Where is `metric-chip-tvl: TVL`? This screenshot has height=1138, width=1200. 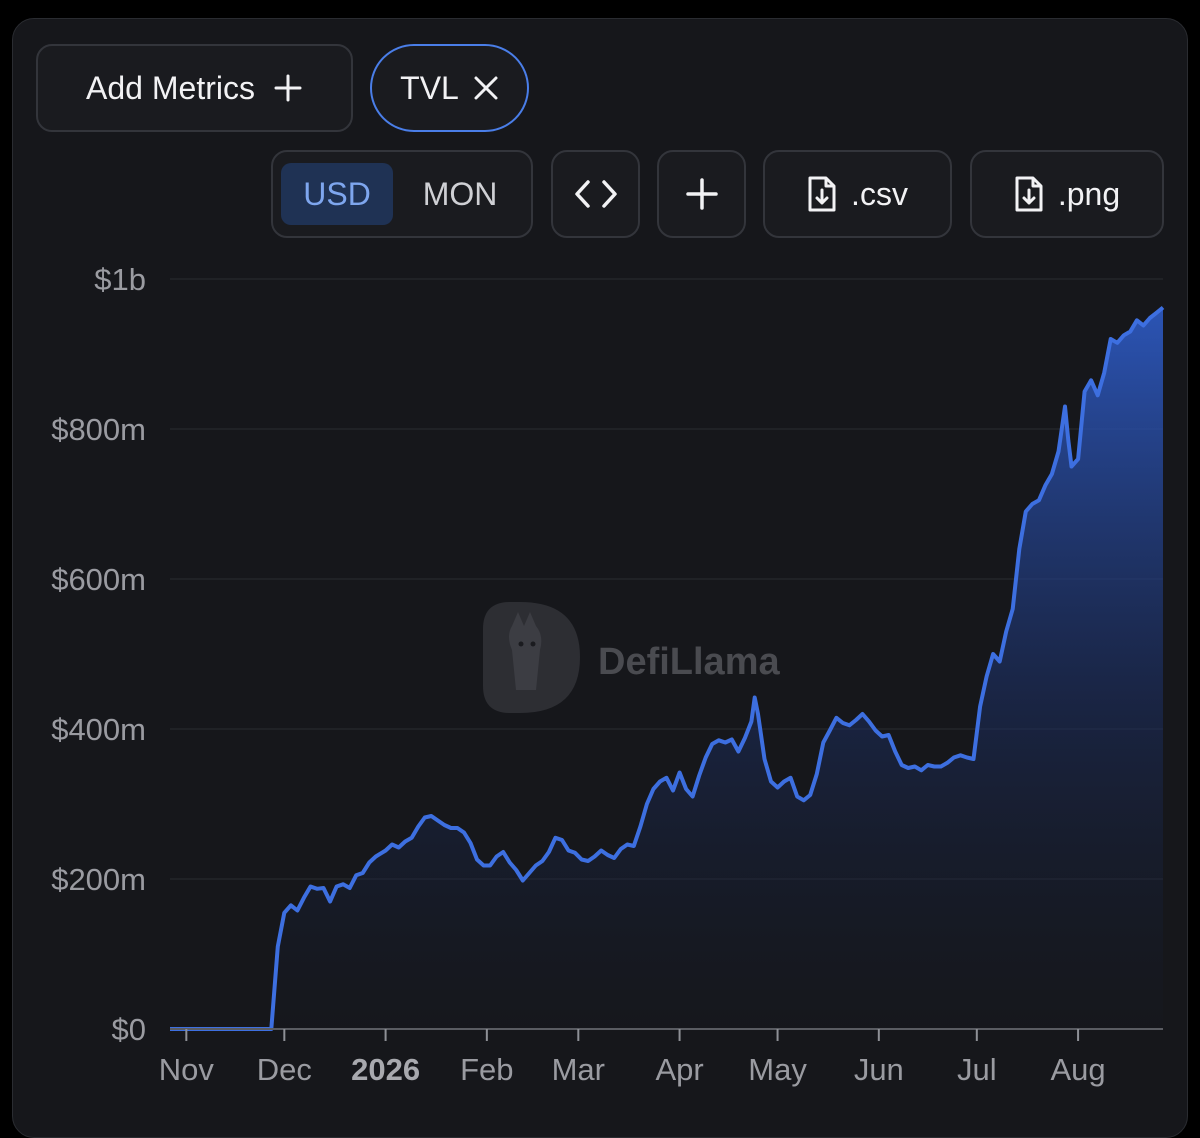 metric-chip-tvl: TVL is located at coordinates (449, 88).